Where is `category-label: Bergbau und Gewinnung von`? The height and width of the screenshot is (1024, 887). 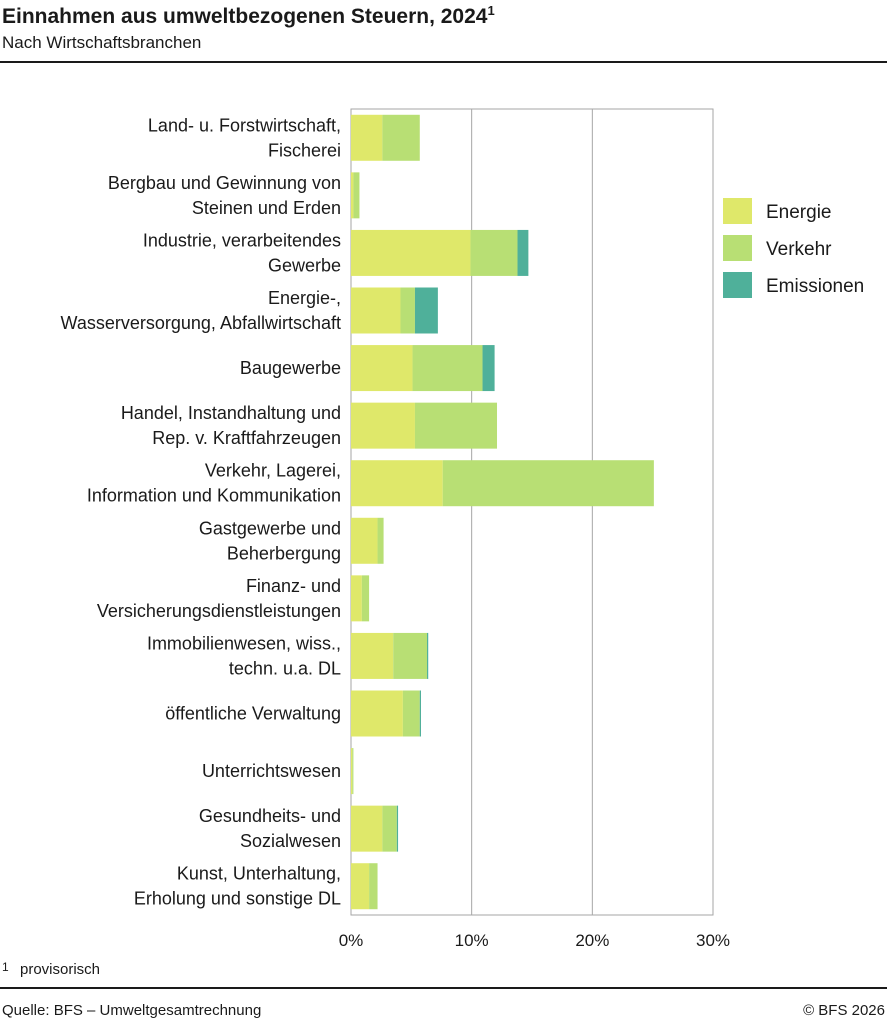
category-label: Bergbau und Gewinnung von is located at coordinates (224, 183).